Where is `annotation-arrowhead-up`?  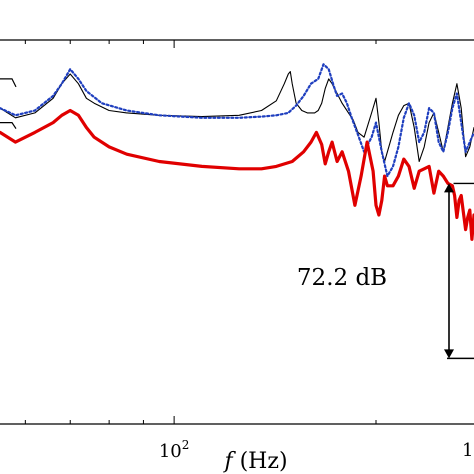
annotation-arrowhead-up is located at coordinates (449, 188).